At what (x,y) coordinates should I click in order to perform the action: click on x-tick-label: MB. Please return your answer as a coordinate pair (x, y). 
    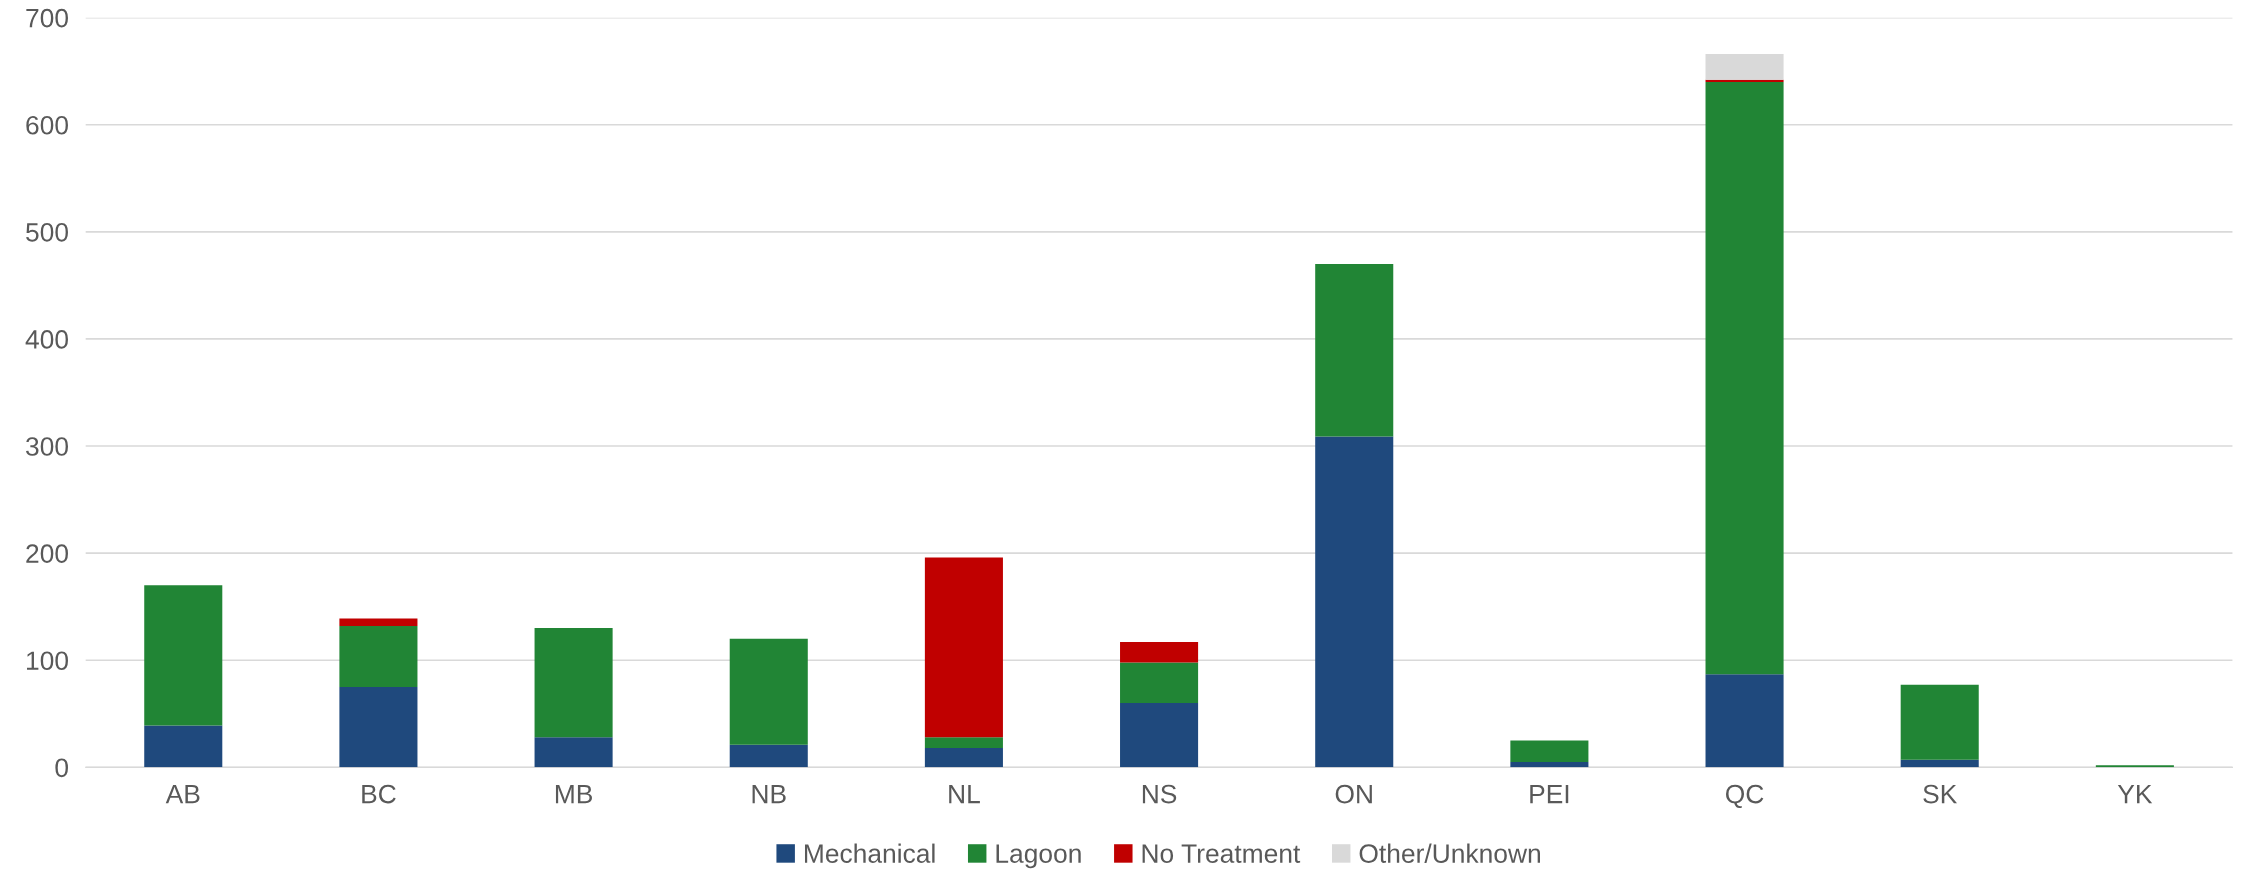
    Looking at the image, I should click on (573, 794).